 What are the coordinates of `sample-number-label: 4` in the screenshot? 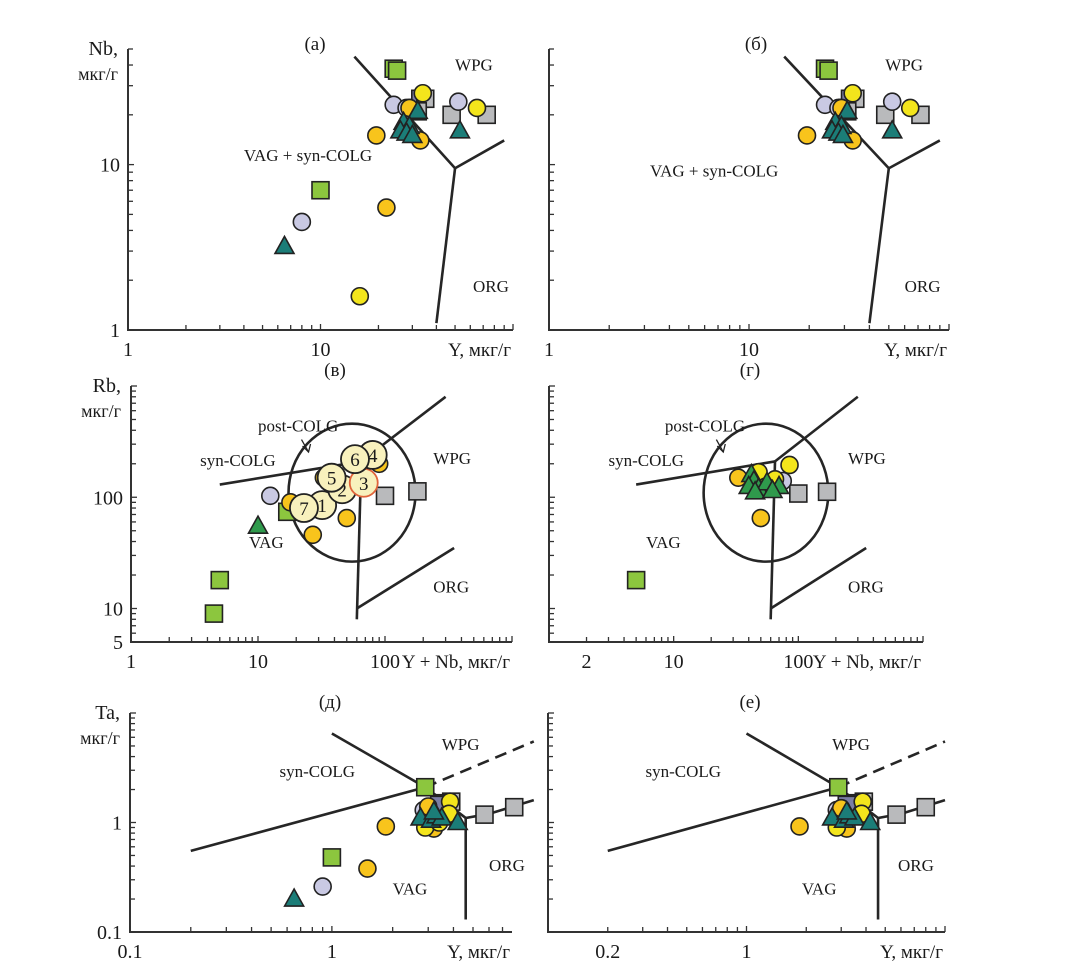 It's located at (373, 456).